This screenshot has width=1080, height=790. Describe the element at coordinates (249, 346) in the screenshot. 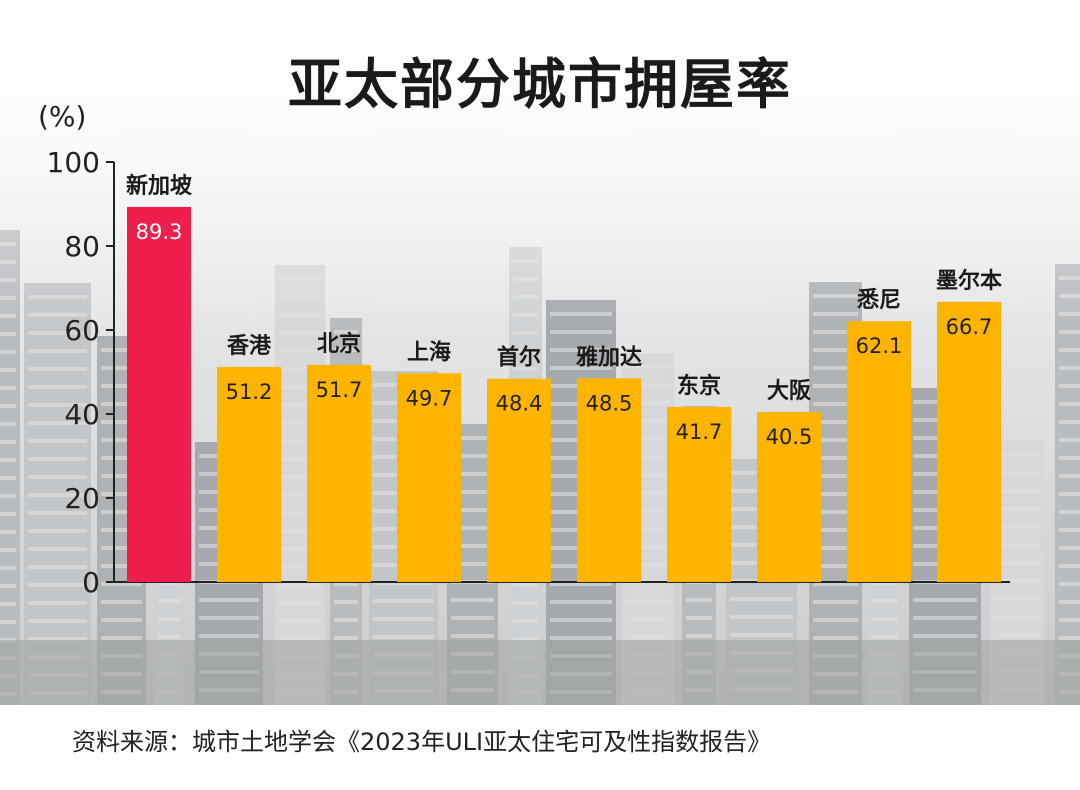

I see `category-label: 香港` at that location.